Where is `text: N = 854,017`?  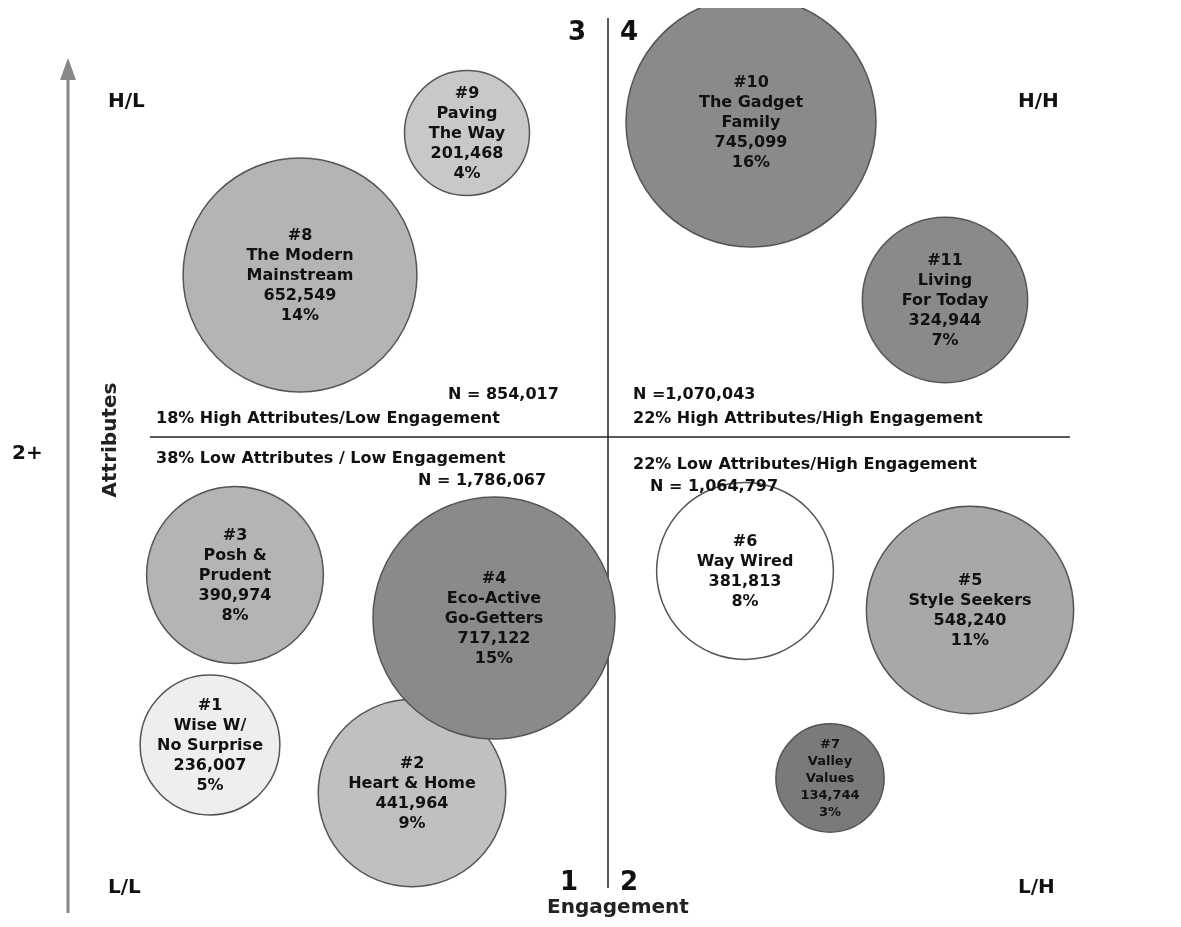
text: N = 854,017 is located at coordinates (503, 393).